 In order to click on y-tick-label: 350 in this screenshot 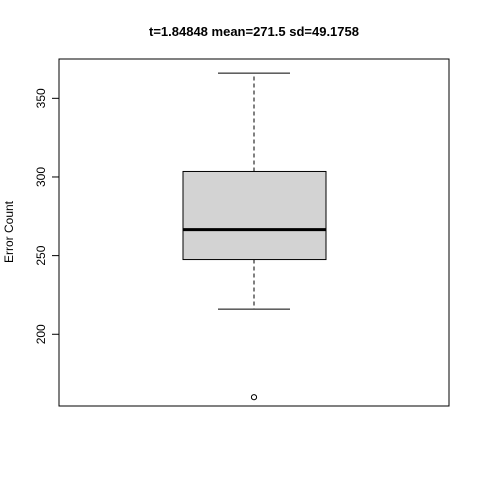, I will do `click(41, 98)`.